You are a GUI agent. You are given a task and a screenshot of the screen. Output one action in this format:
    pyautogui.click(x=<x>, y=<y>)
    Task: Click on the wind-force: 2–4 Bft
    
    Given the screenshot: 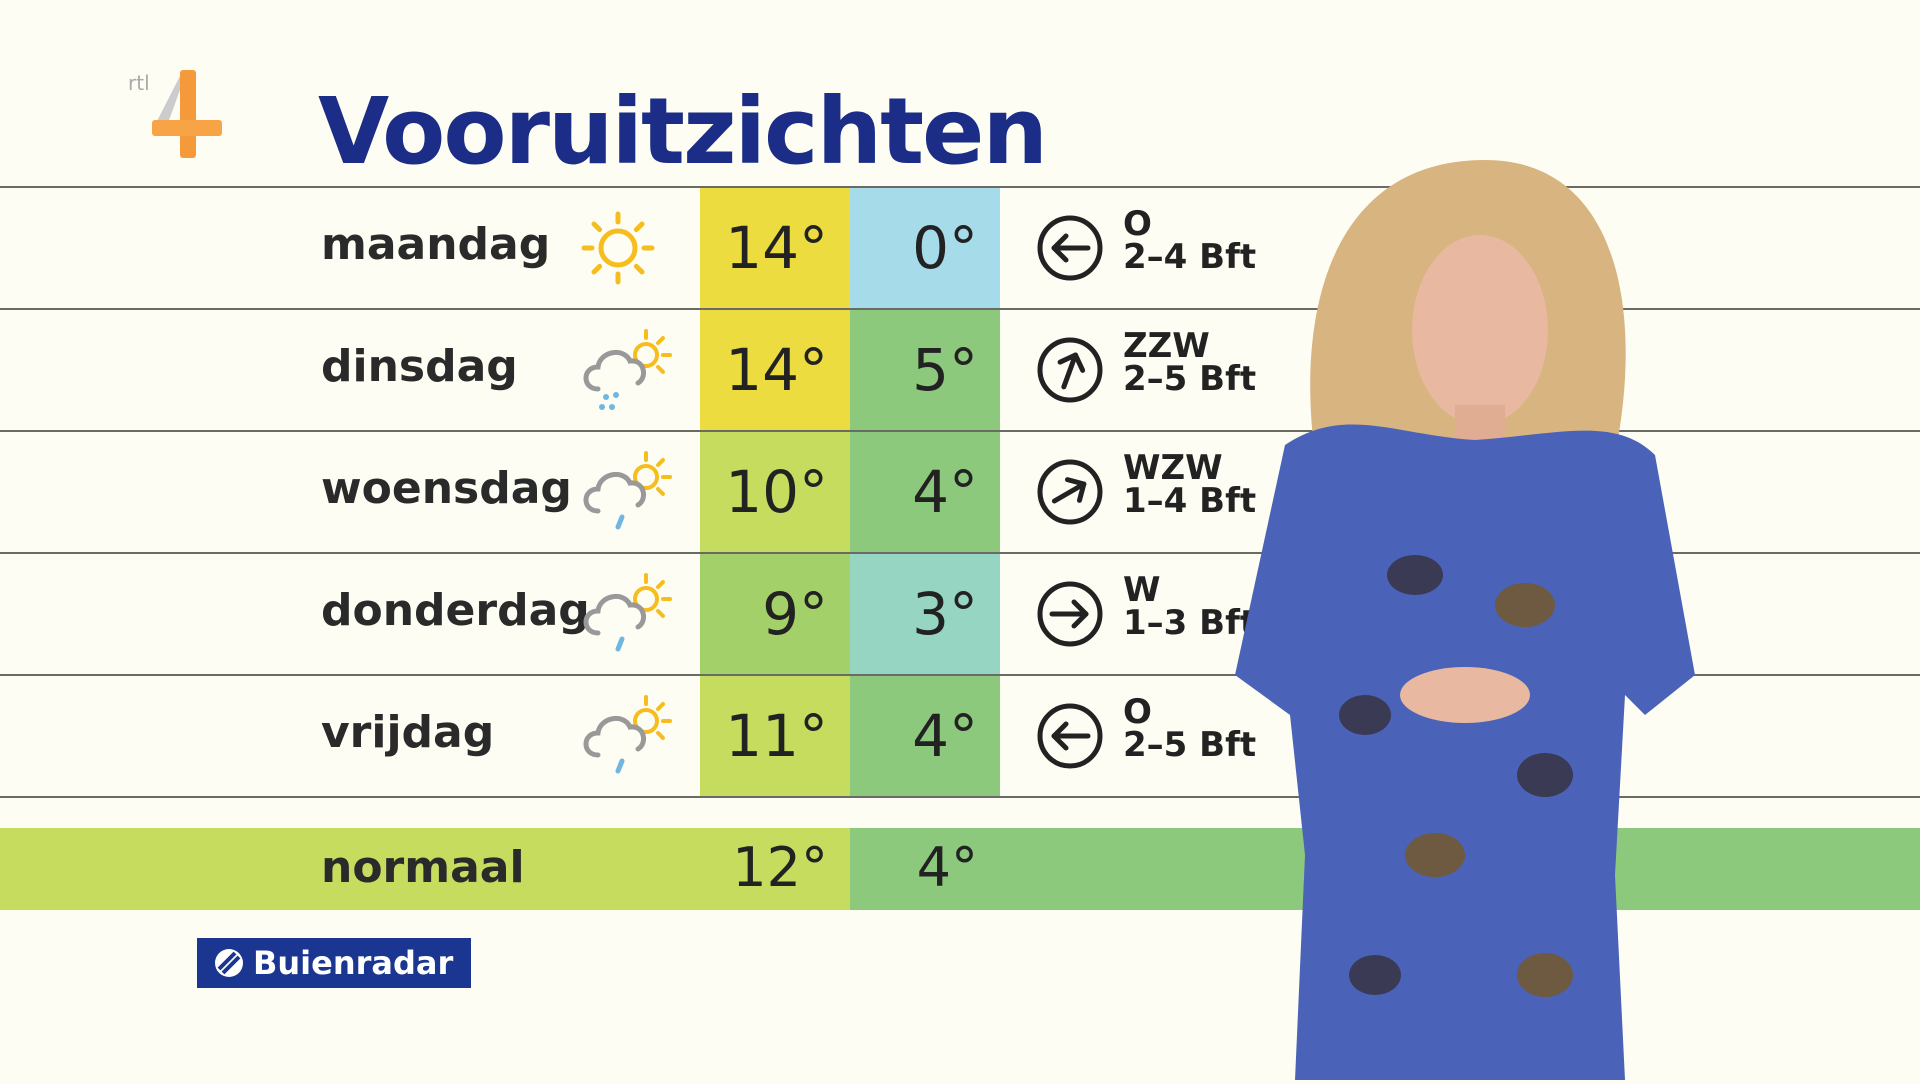 What is the action you would take?
    pyautogui.click(x=1190, y=257)
    